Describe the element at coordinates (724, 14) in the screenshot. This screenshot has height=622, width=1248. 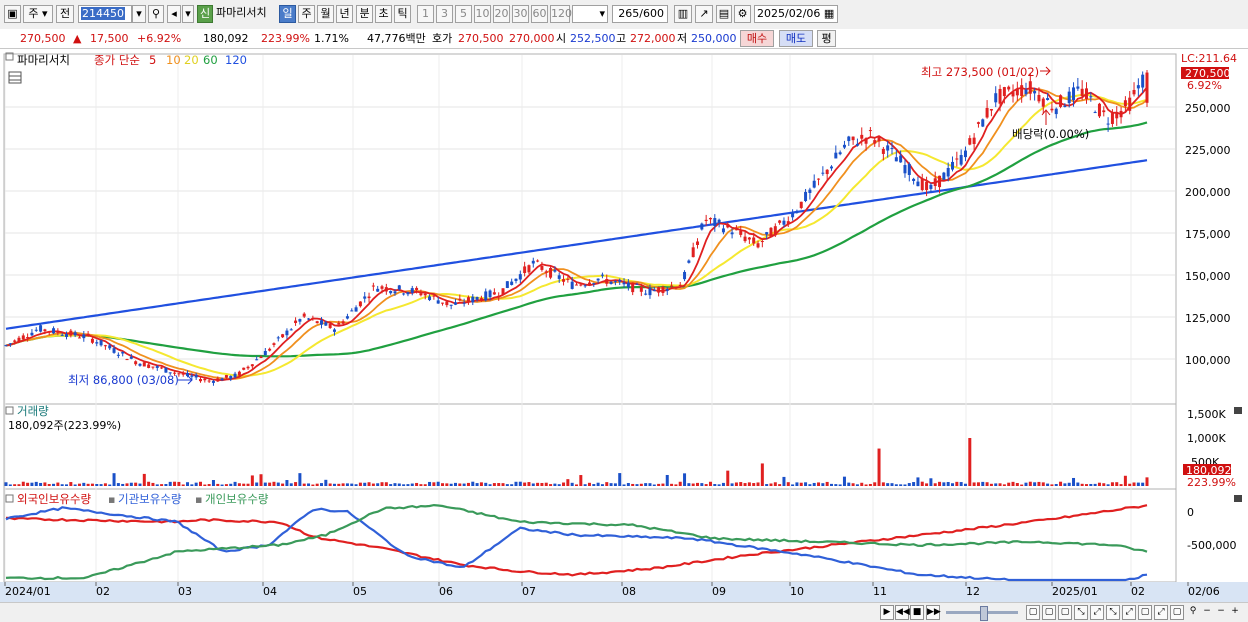
I see `save-icon: ▤` at that location.